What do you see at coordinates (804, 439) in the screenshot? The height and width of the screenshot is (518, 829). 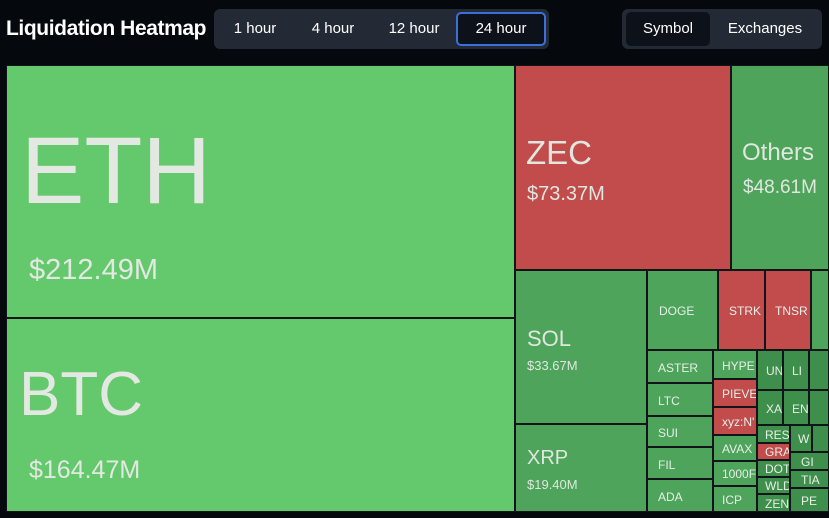 I see `tile-w-symbol: W` at bounding box center [804, 439].